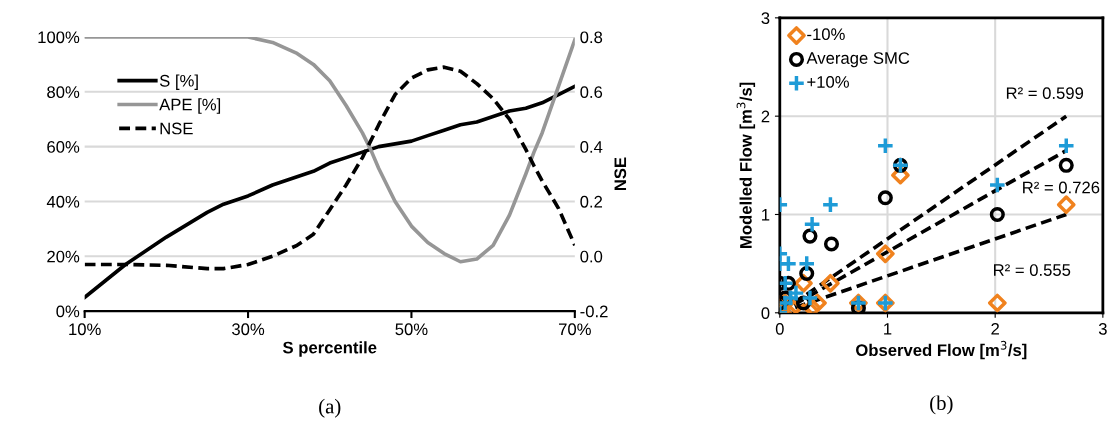 This screenshot has width=1114, height=425. I want to click on y-tick-label: 100%, so click(59, 37).